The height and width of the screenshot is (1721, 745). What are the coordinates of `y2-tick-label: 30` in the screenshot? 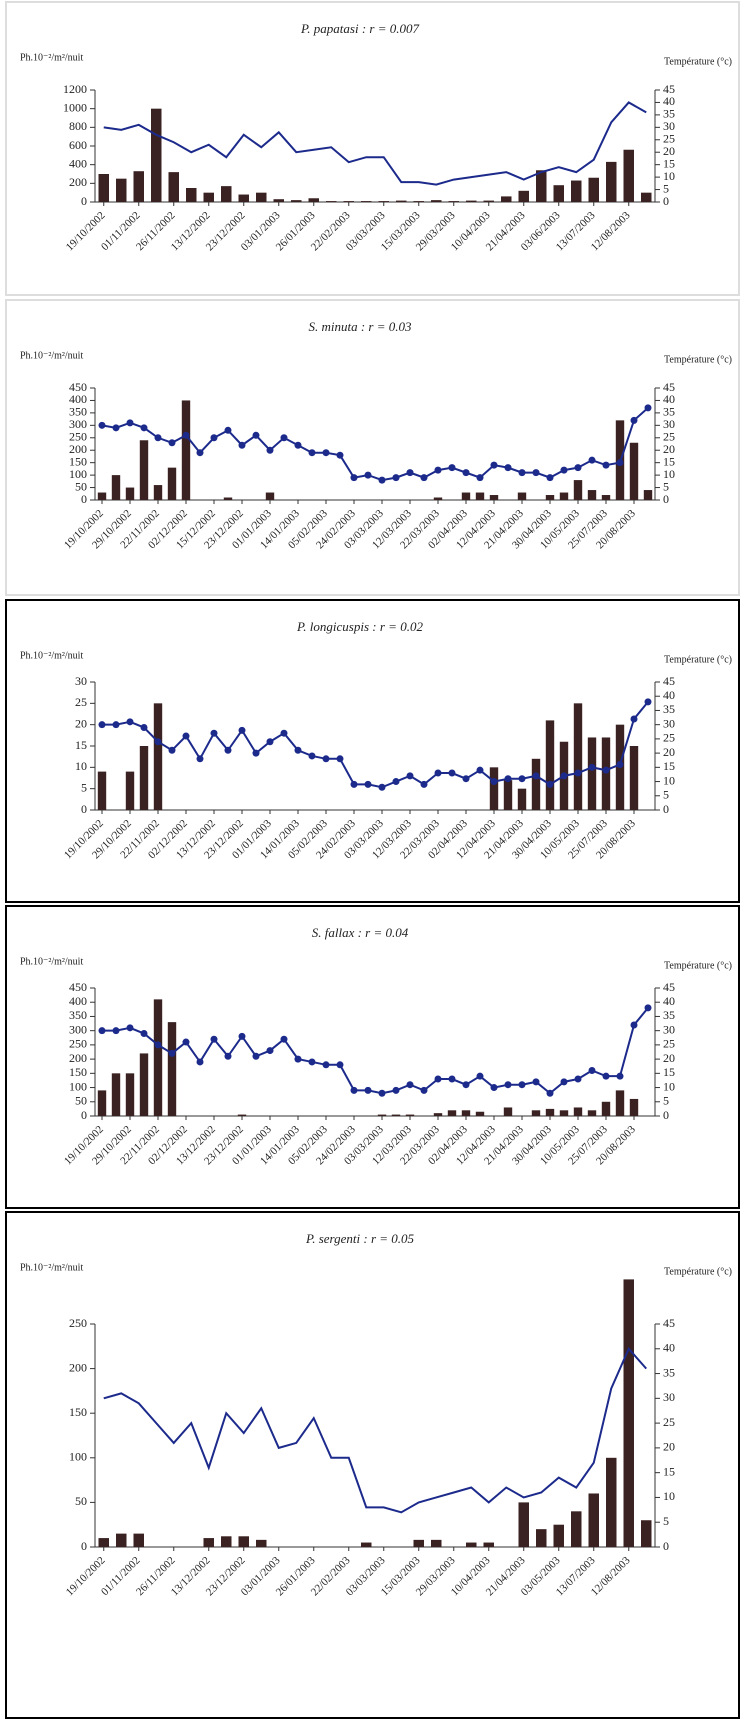 It's located at (669, 126).